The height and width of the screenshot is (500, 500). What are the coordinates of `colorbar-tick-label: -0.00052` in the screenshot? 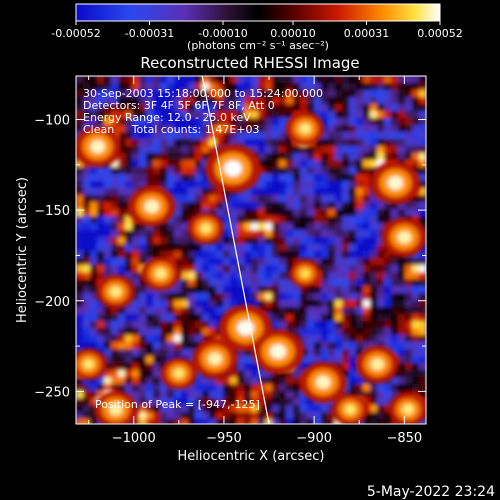 It's located at (75, 33).